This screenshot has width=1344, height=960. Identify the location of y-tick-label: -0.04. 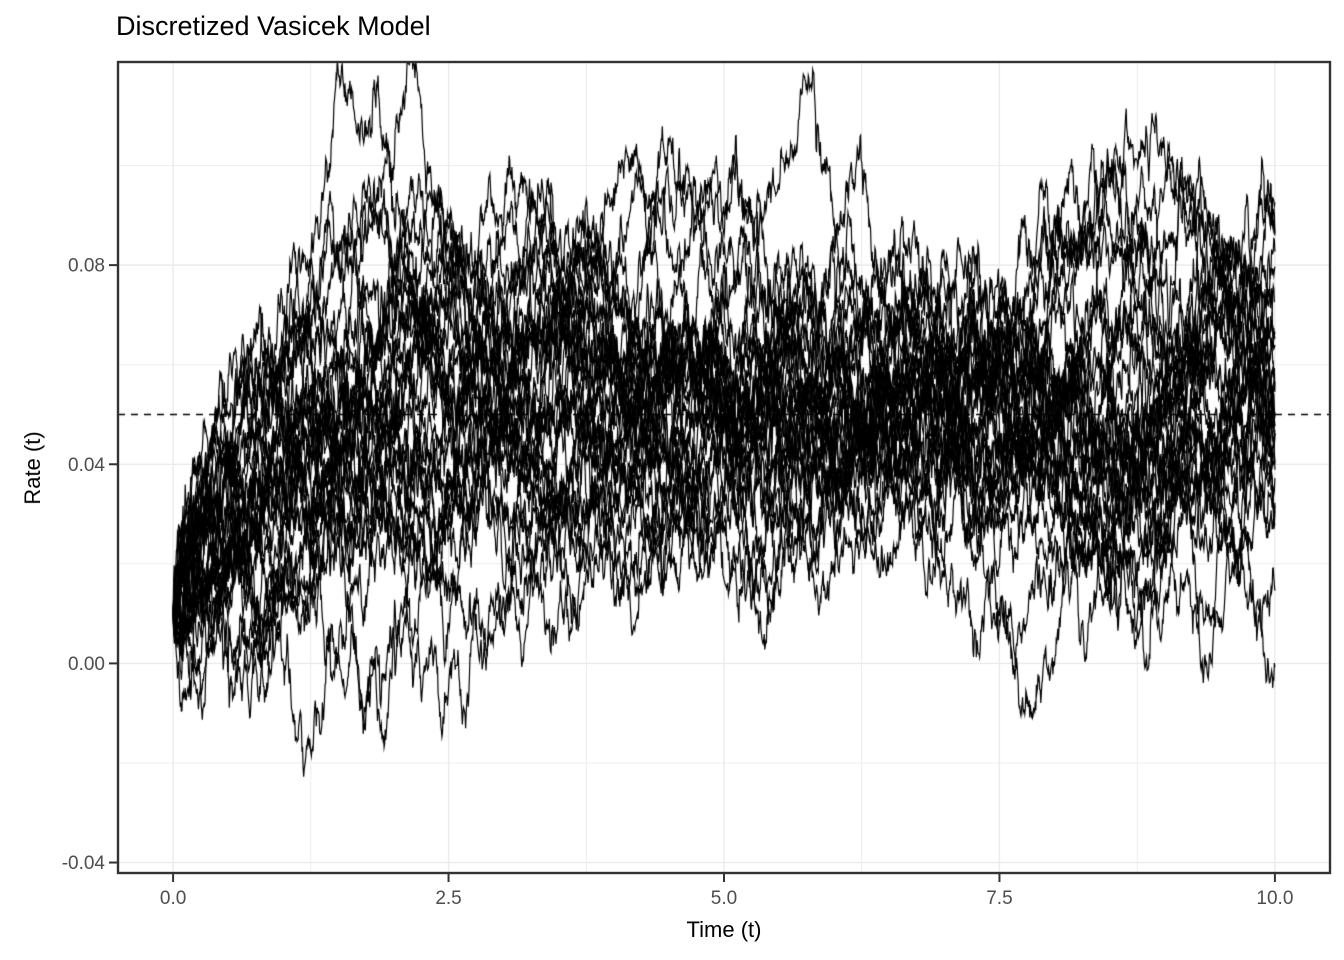
(84, 863).